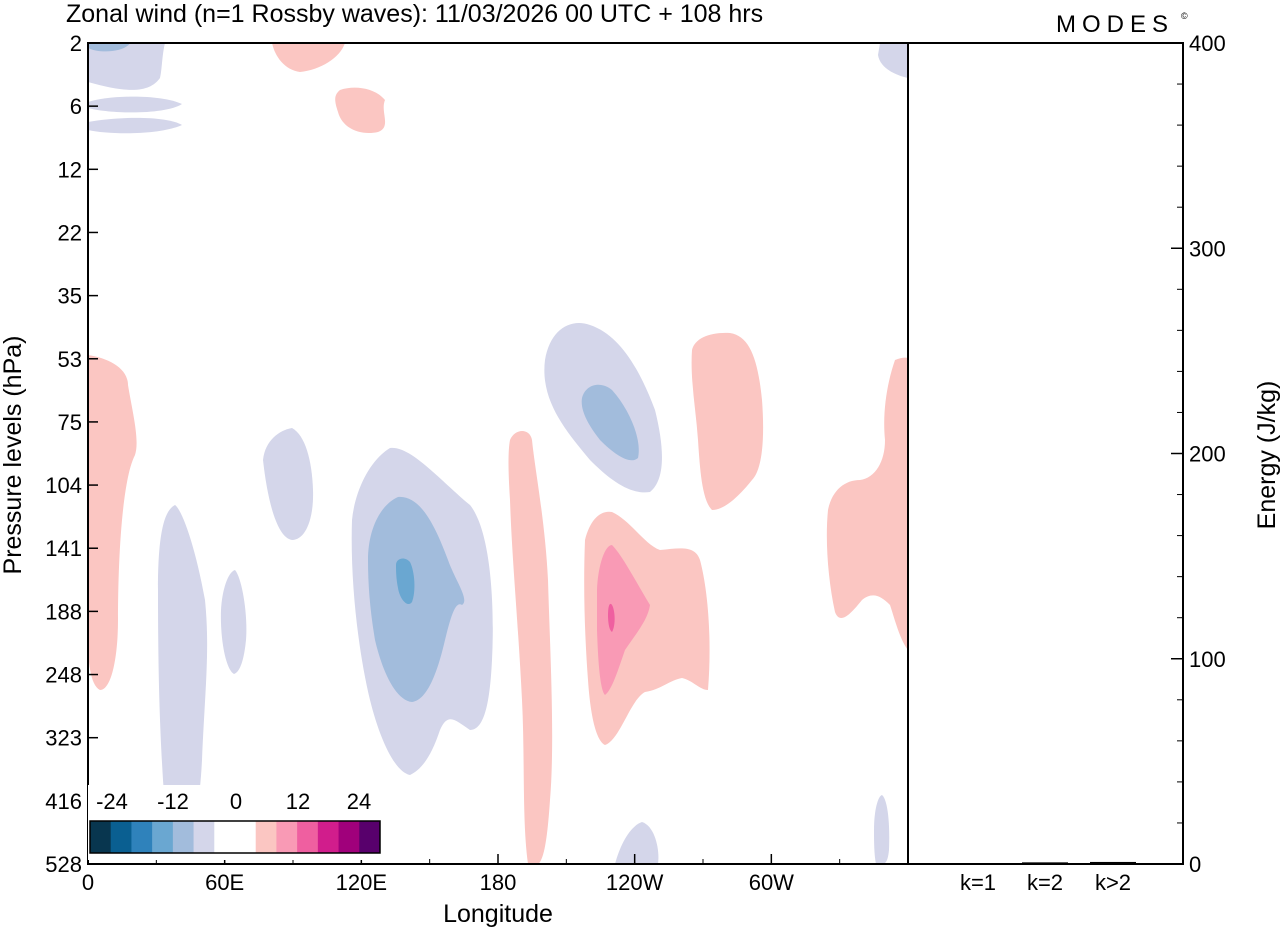  I want to click on colorbar-swatches, so click(235, 837).